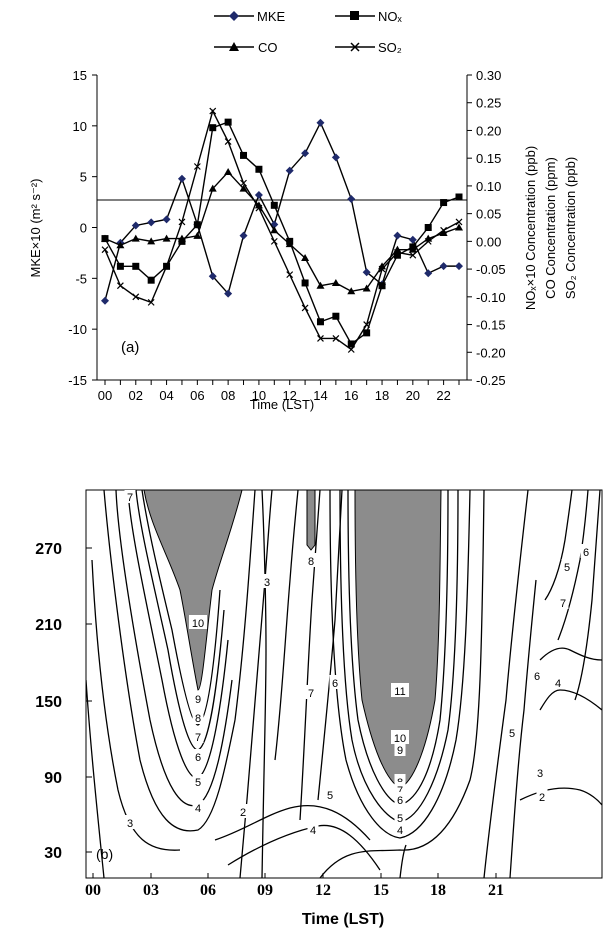 This screenshot has width=609, height=932. Describe the element at coordinates (294, 886) in the screenshot. I see `x-ticks-b: 00 03 06 09 12 15 18 21` at that location.